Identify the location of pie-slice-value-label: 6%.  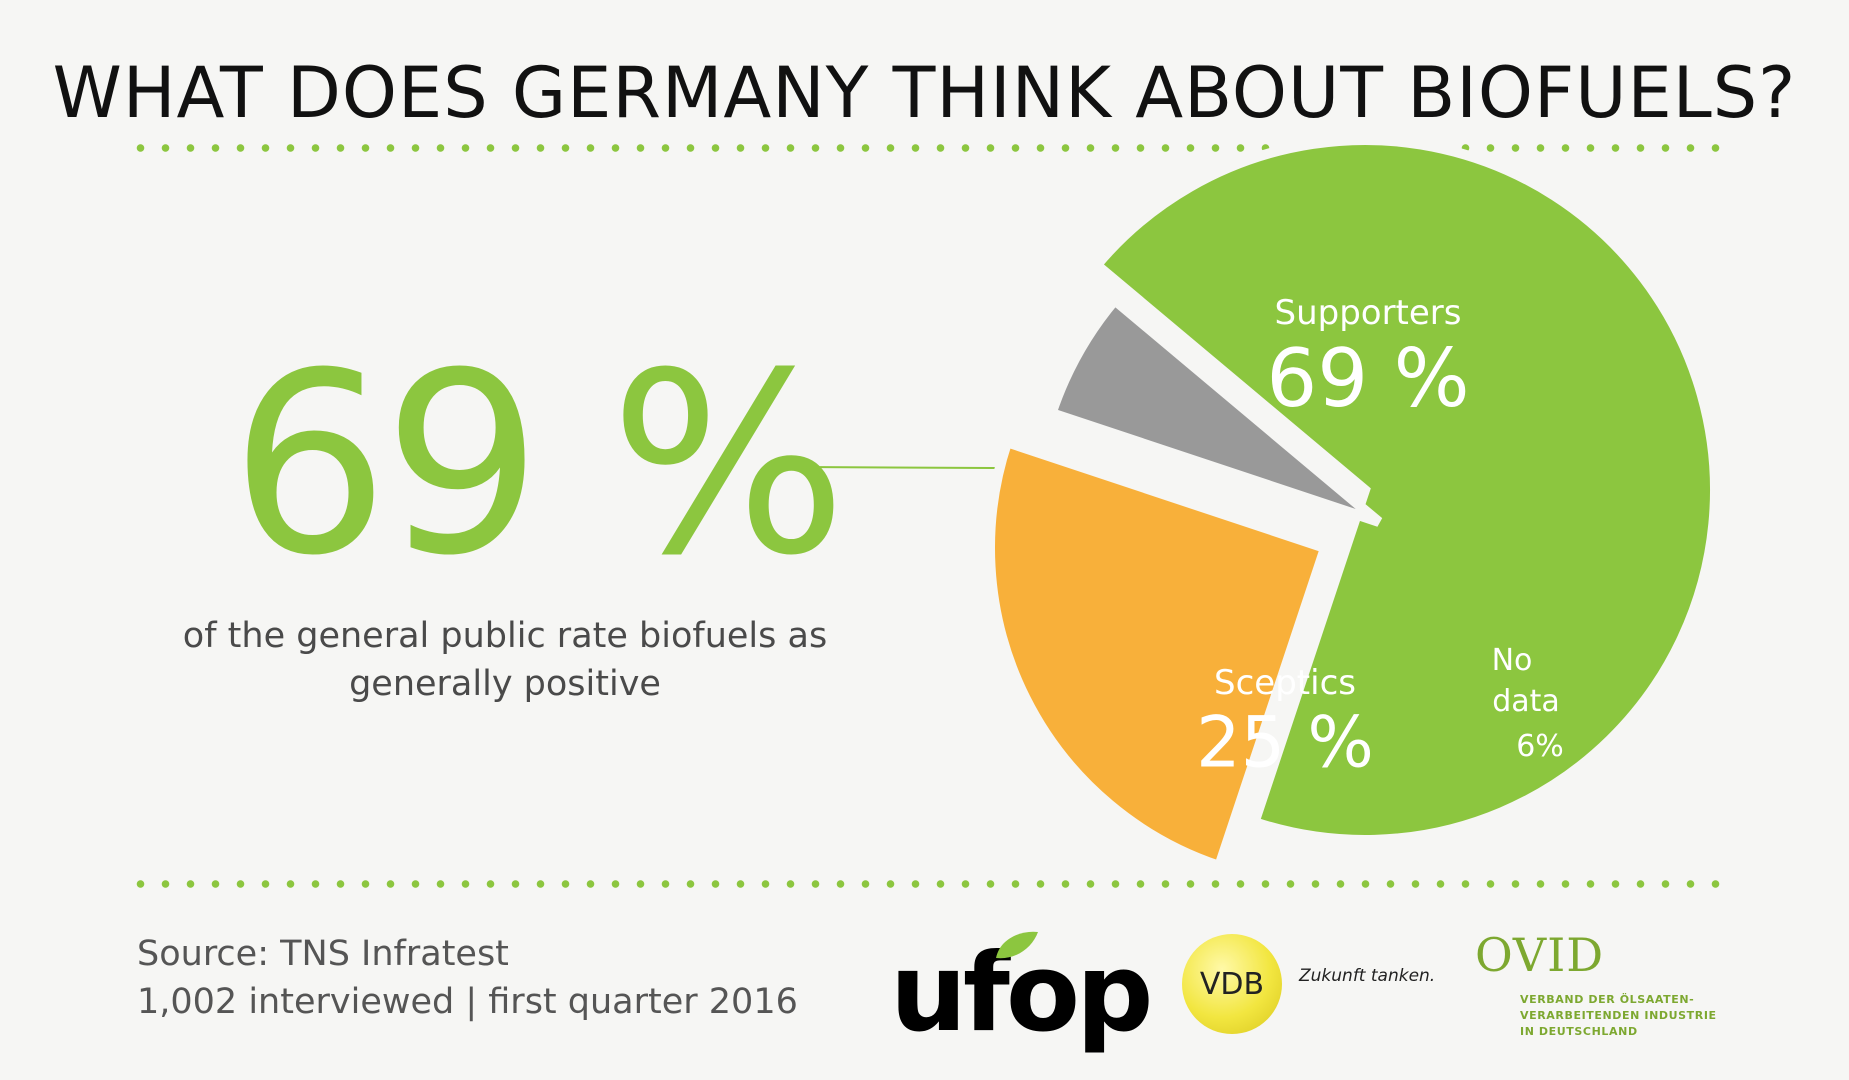
(1540, 746).